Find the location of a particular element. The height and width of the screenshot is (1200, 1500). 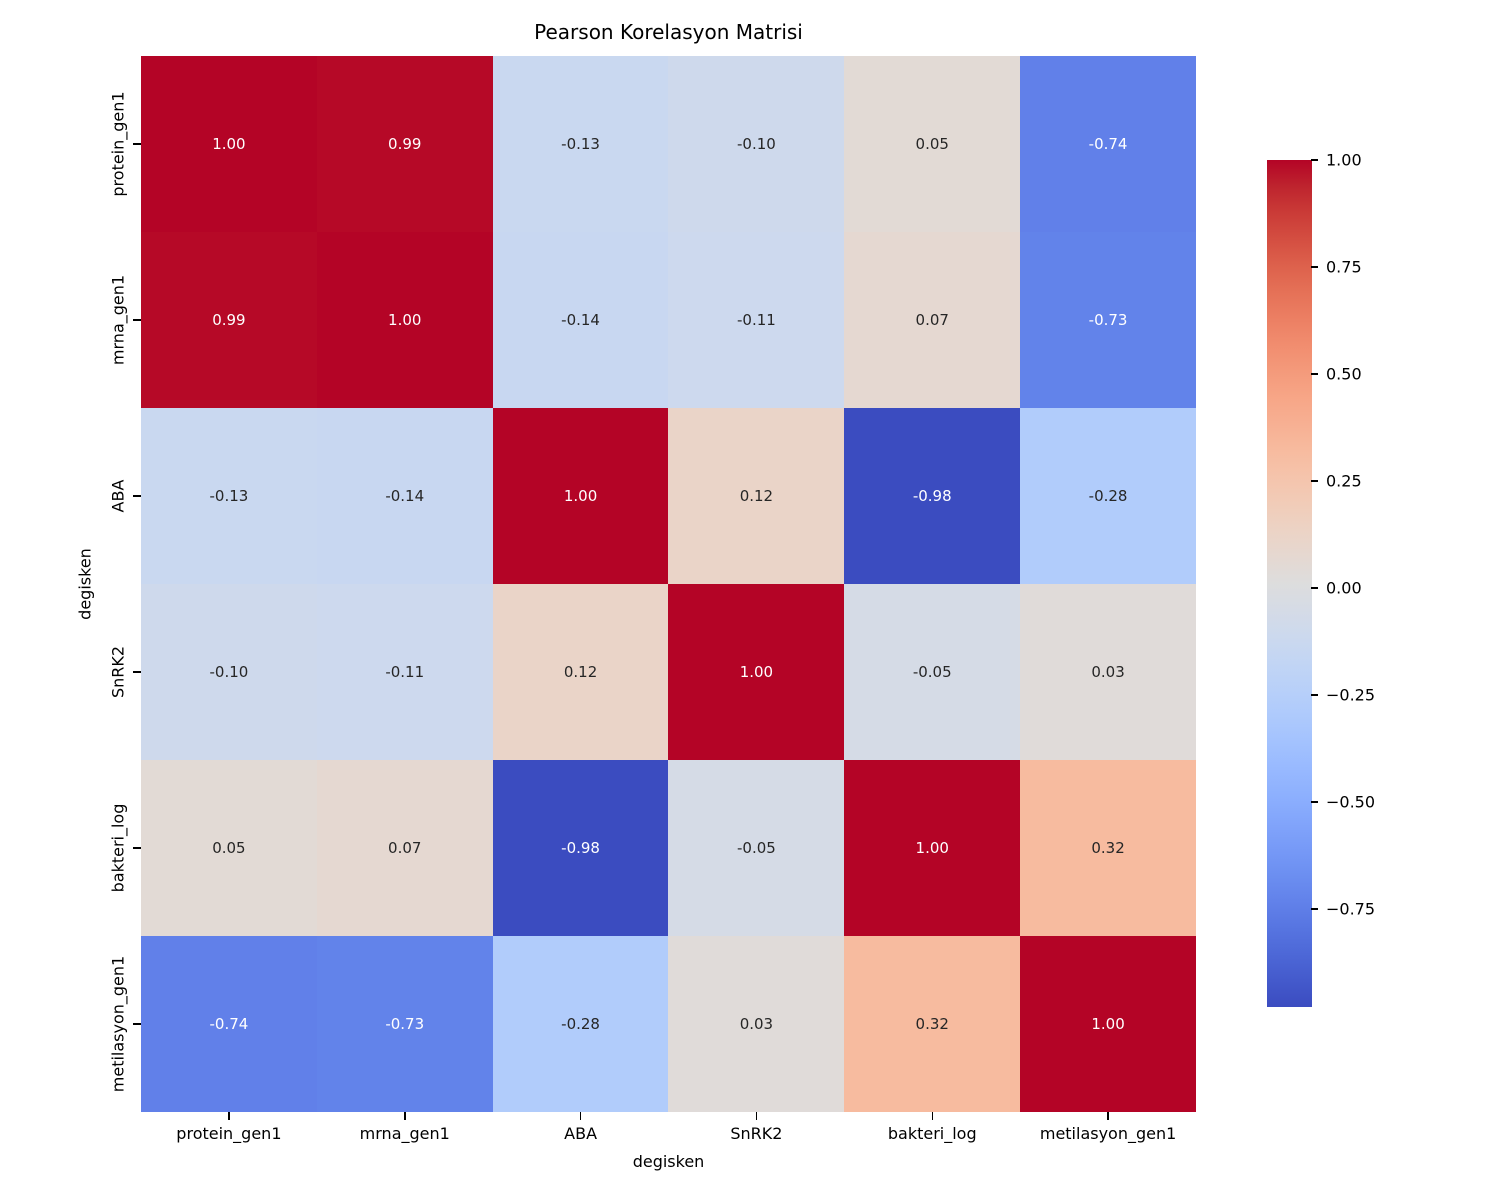

y-tick-label-mrna_gen1: mrna_gen1 is located at coordinates (118, 320).